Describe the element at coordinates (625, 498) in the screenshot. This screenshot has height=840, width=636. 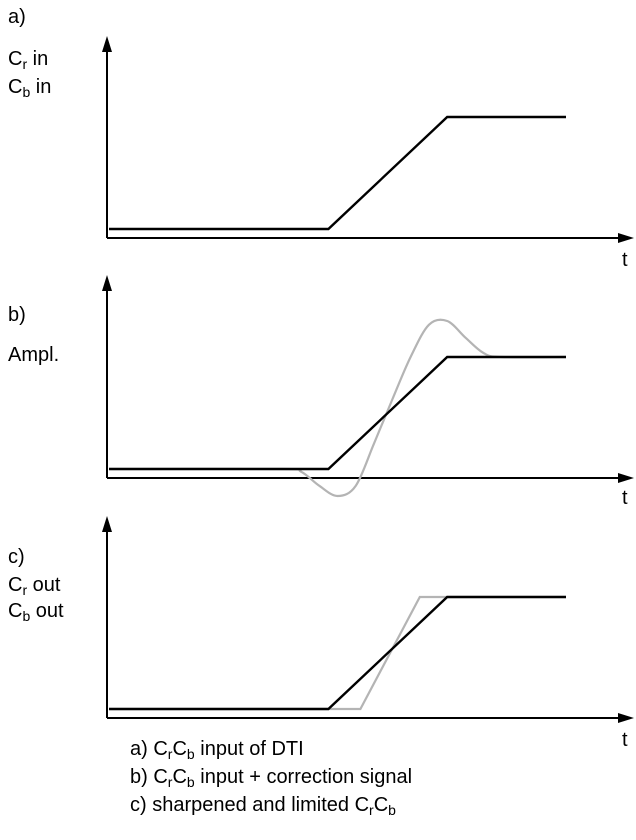
I see `panel-b-xlabel: t` at that location.